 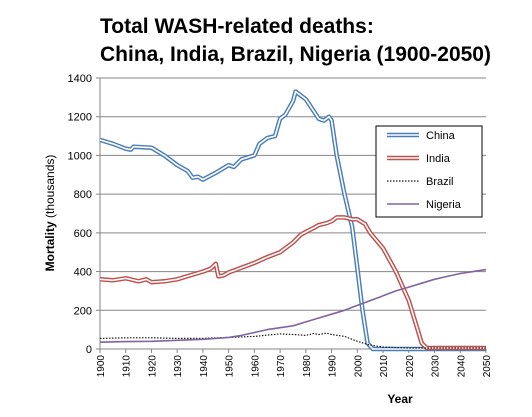 What do you see at coordinates (281, 366) in the screenshot?
I see `x-tick-label: 1970` at bounding box center [281, 366].